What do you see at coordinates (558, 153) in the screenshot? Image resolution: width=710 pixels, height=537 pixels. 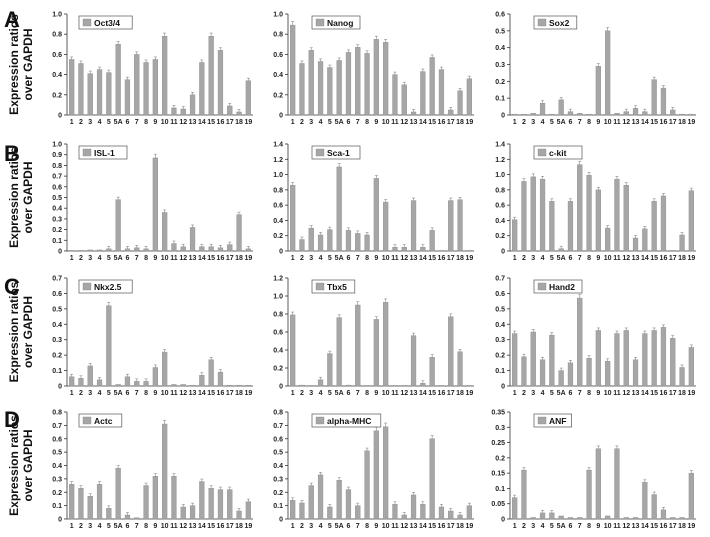 I see `legend-label: c-kit` at bounding box center [558, 153].